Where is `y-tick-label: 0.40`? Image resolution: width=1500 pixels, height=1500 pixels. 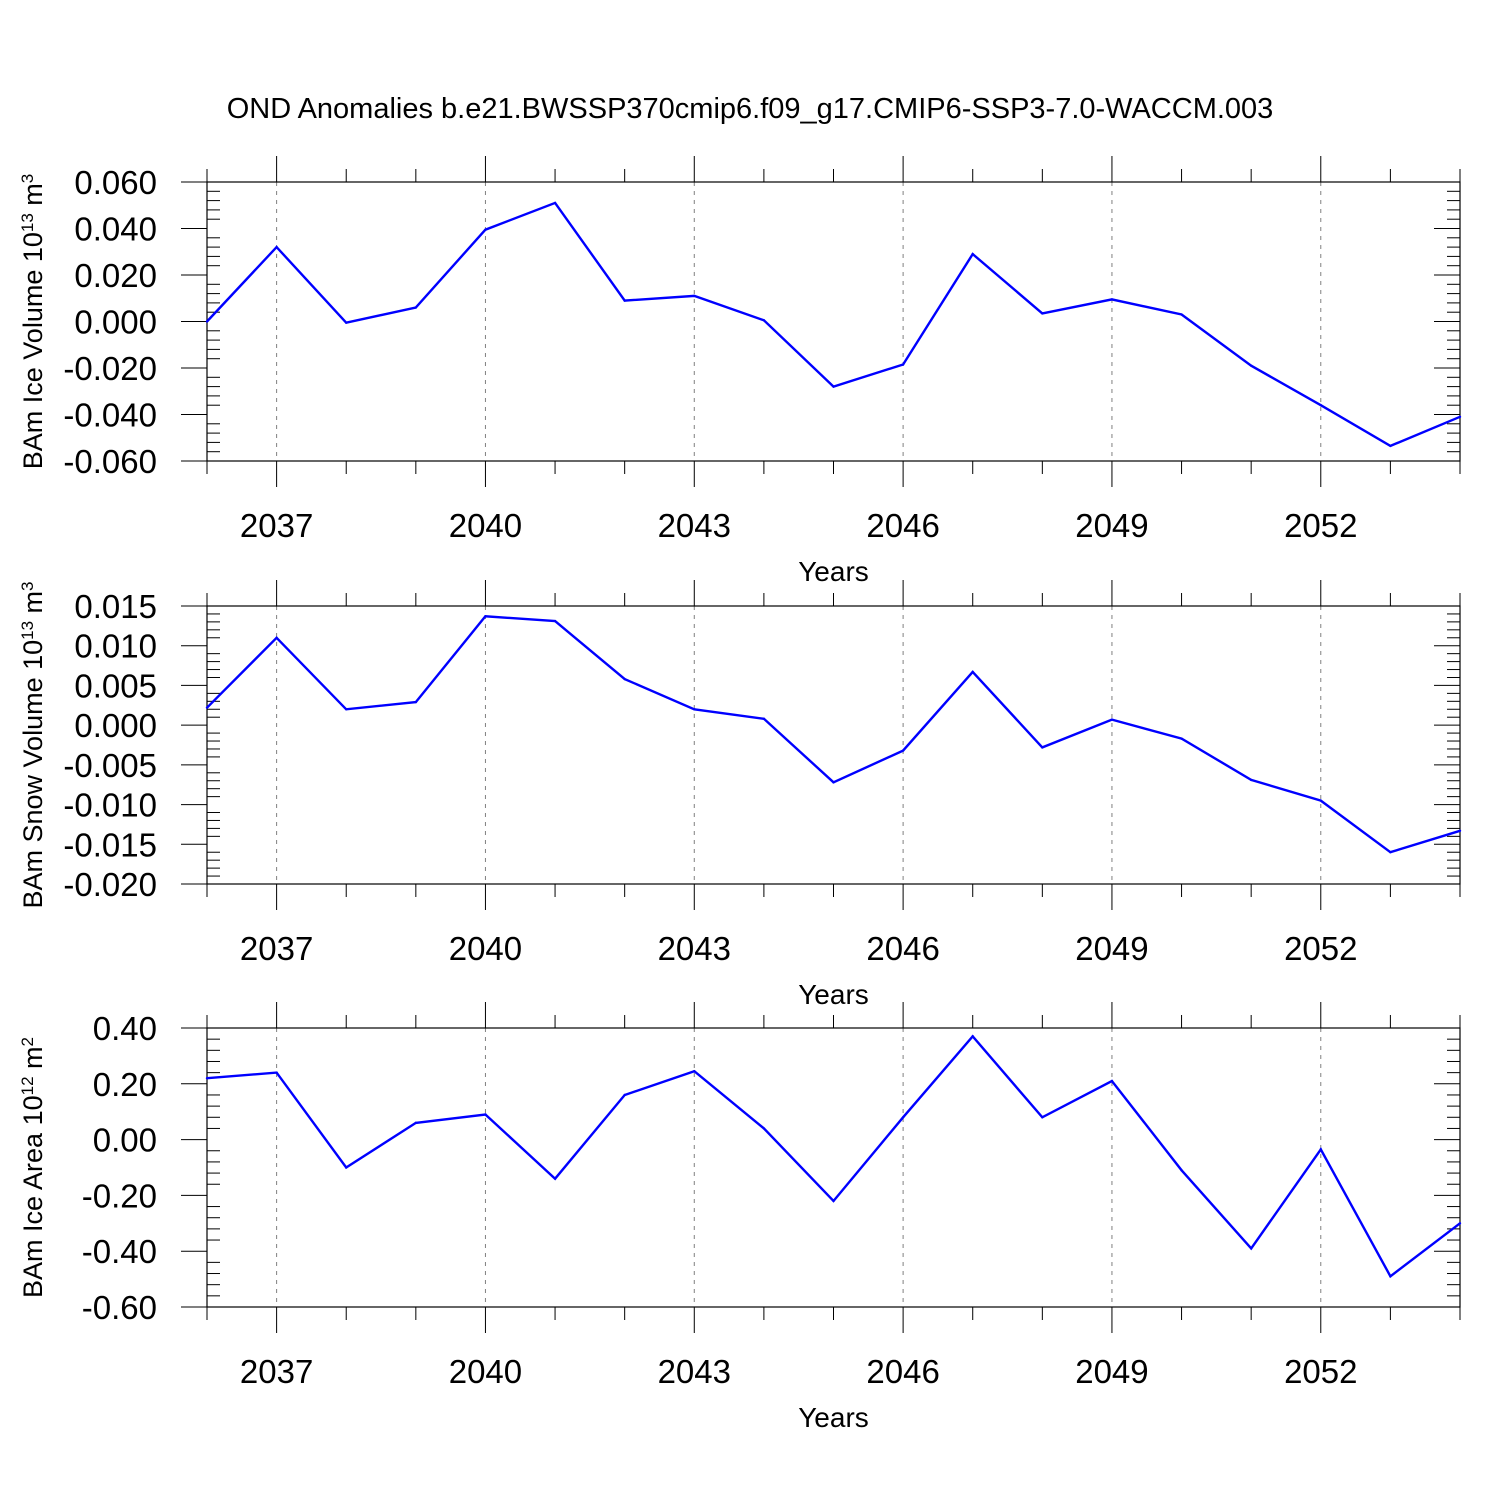 y-tick-label: 0.40 is located at coordinates (125, 1028).